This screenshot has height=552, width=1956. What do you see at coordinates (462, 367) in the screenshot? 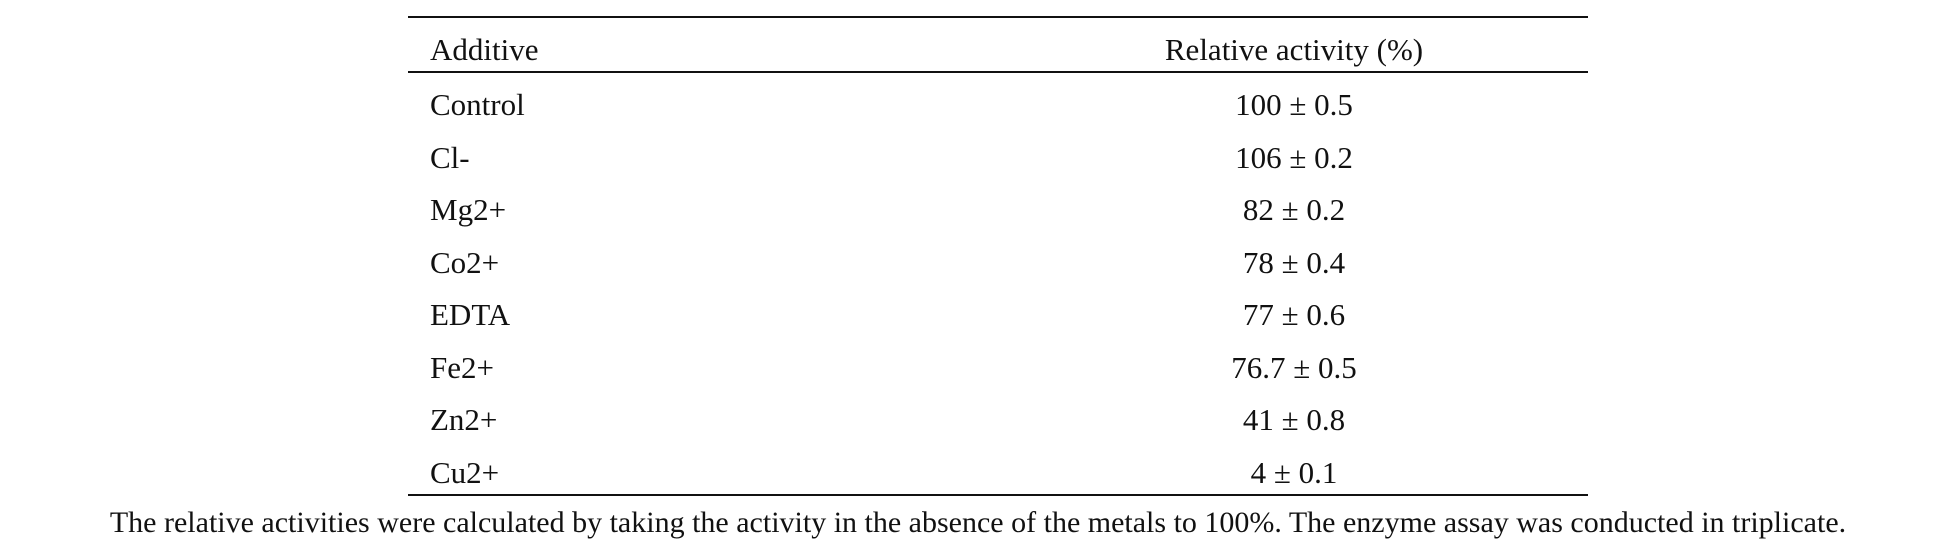
I see `table-cell: Fe2+` at bounding box center [462, 367].